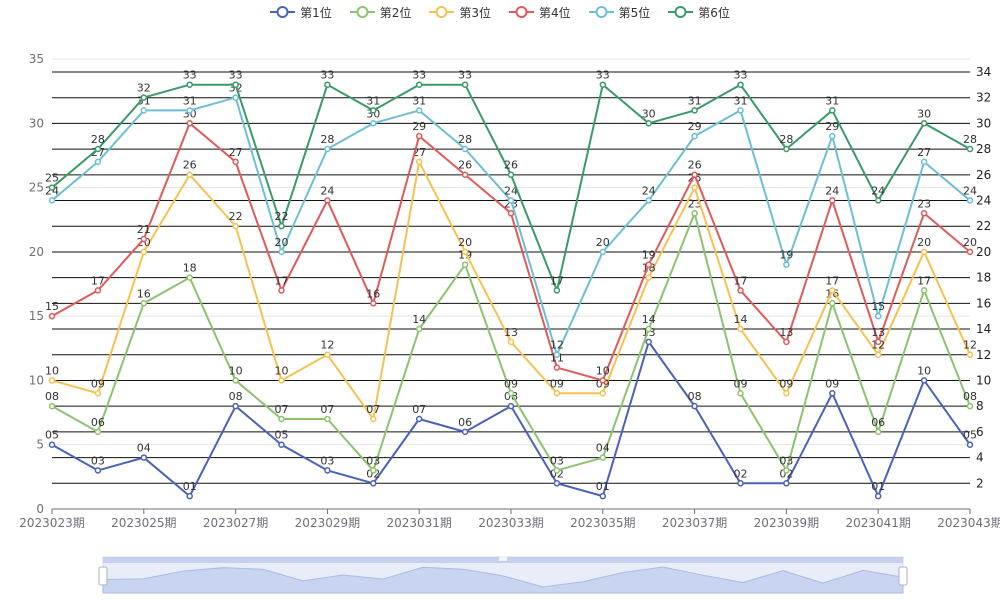 This screenshot has height=600, width=1000. What do you see at coordinates (699, 12) in the screenshot?
I see `legend-item: 第6位` at bounding box center [699, 12].